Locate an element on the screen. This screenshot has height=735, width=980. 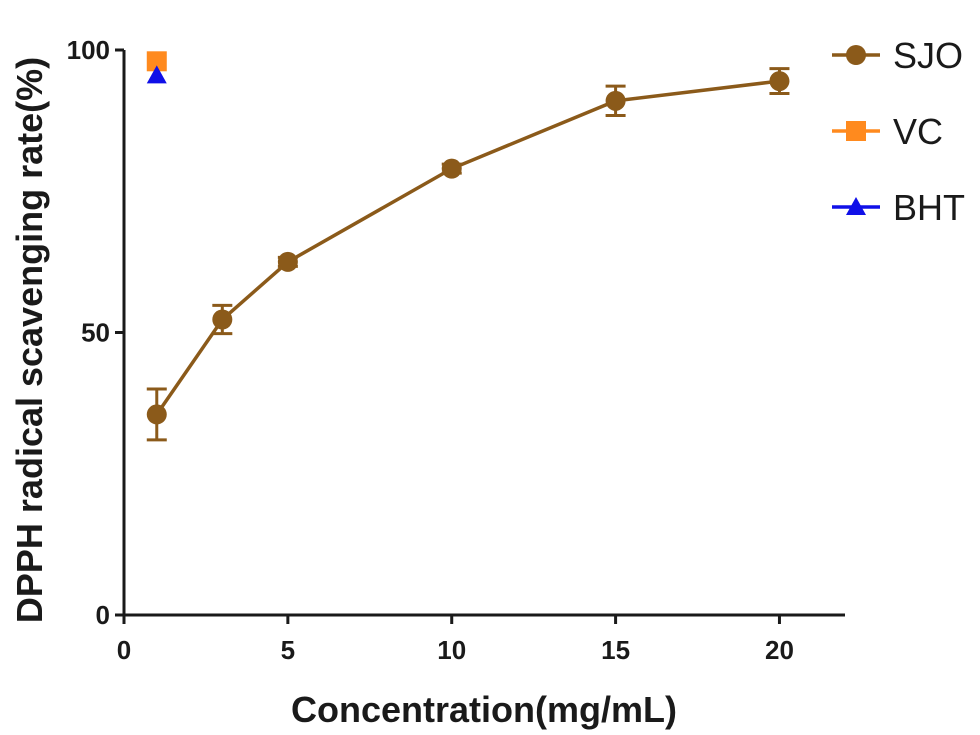
x-axis-ticks: 0 5 10 15 20 is located at coordinates (455, 640).